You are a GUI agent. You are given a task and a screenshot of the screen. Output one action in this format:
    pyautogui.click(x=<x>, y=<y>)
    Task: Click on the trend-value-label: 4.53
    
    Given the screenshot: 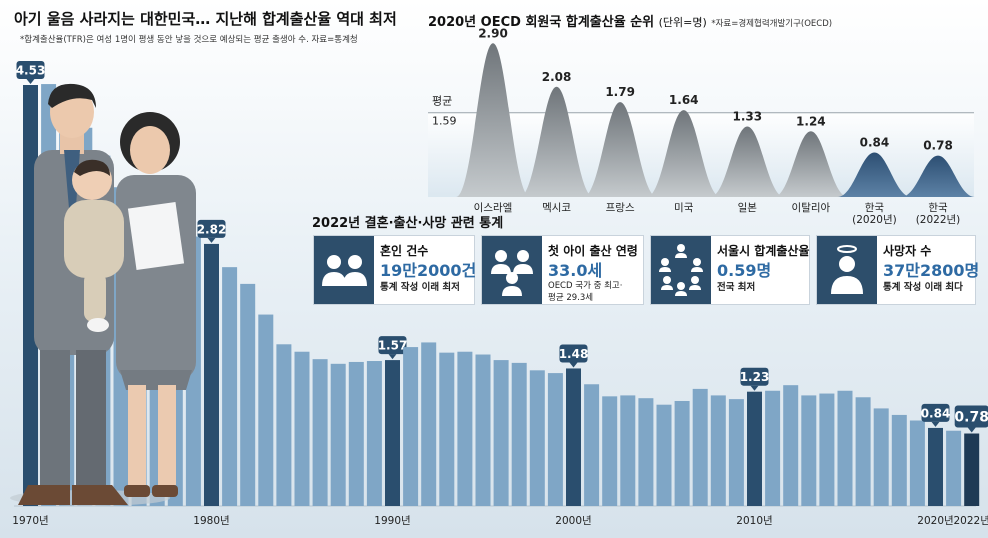 What is the action you would take?
    pyautogui.click(x=31, y=71)
    